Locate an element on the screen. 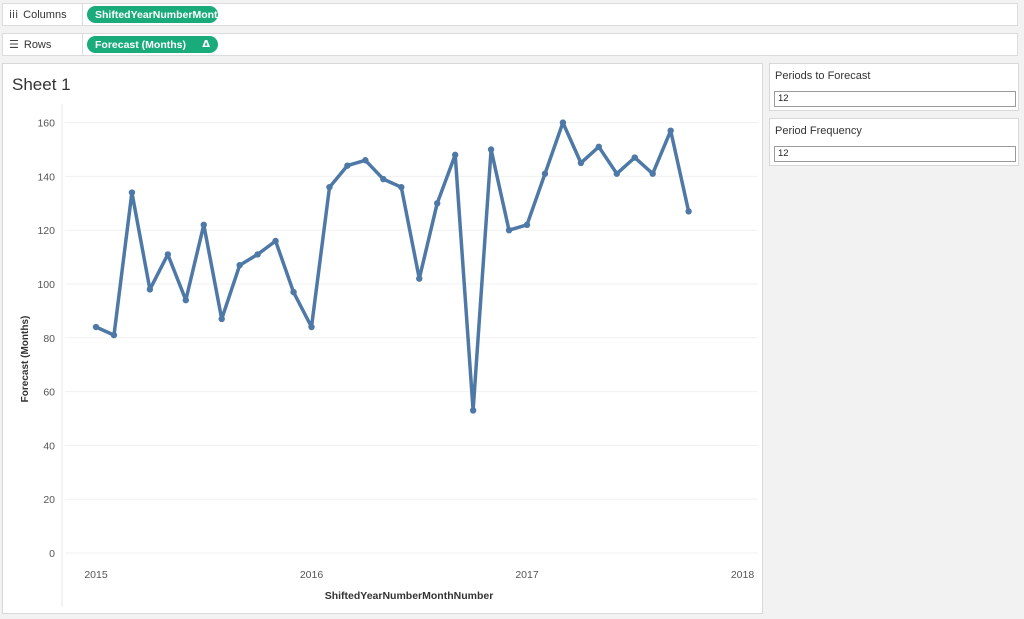 This screenshot has height=619, width=1024. x-tick-label: 2017 is located at coordinates (527, 575).